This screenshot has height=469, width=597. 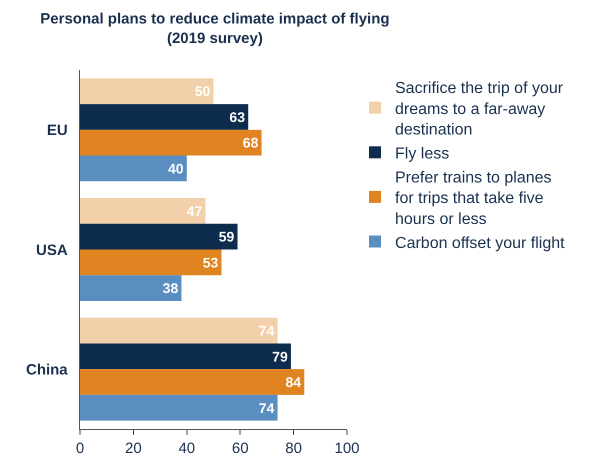 I want to click on x-tick-label: 40, so click(x=187, y=448).